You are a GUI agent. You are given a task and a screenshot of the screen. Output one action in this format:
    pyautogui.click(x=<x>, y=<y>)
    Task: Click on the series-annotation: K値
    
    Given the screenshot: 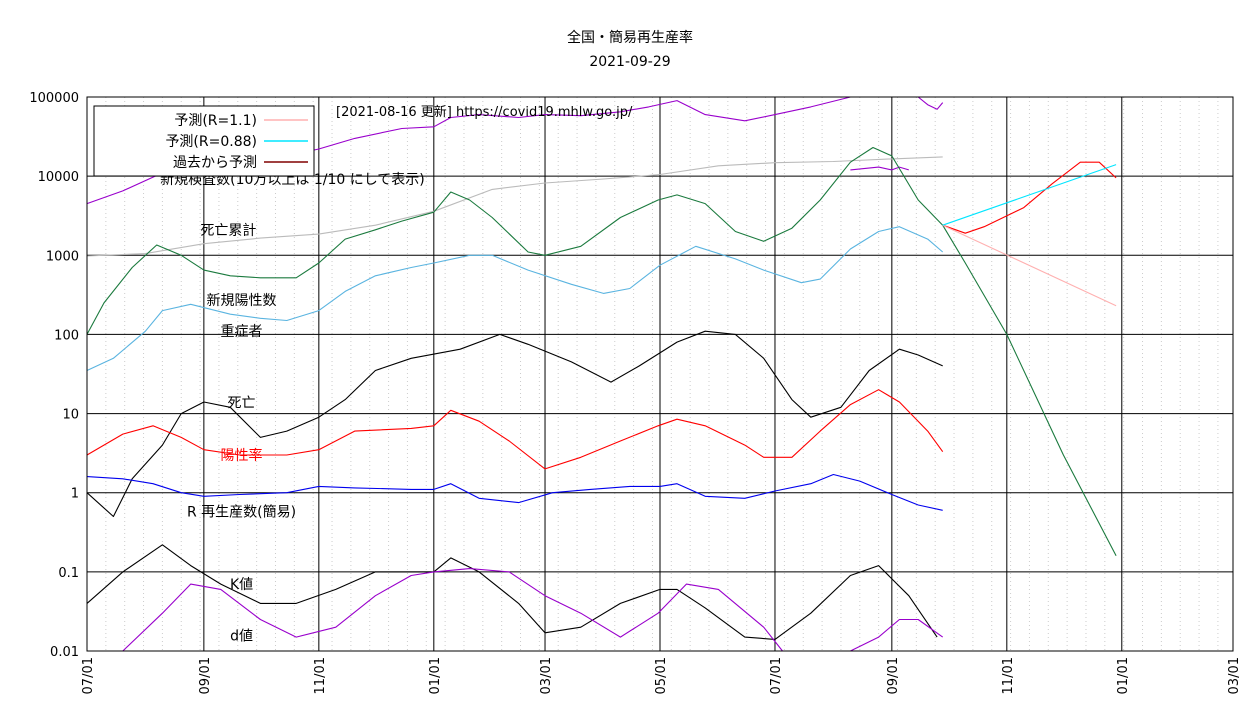 What is the action you would take?
    pyautogui.click(x=241, y=585)
    